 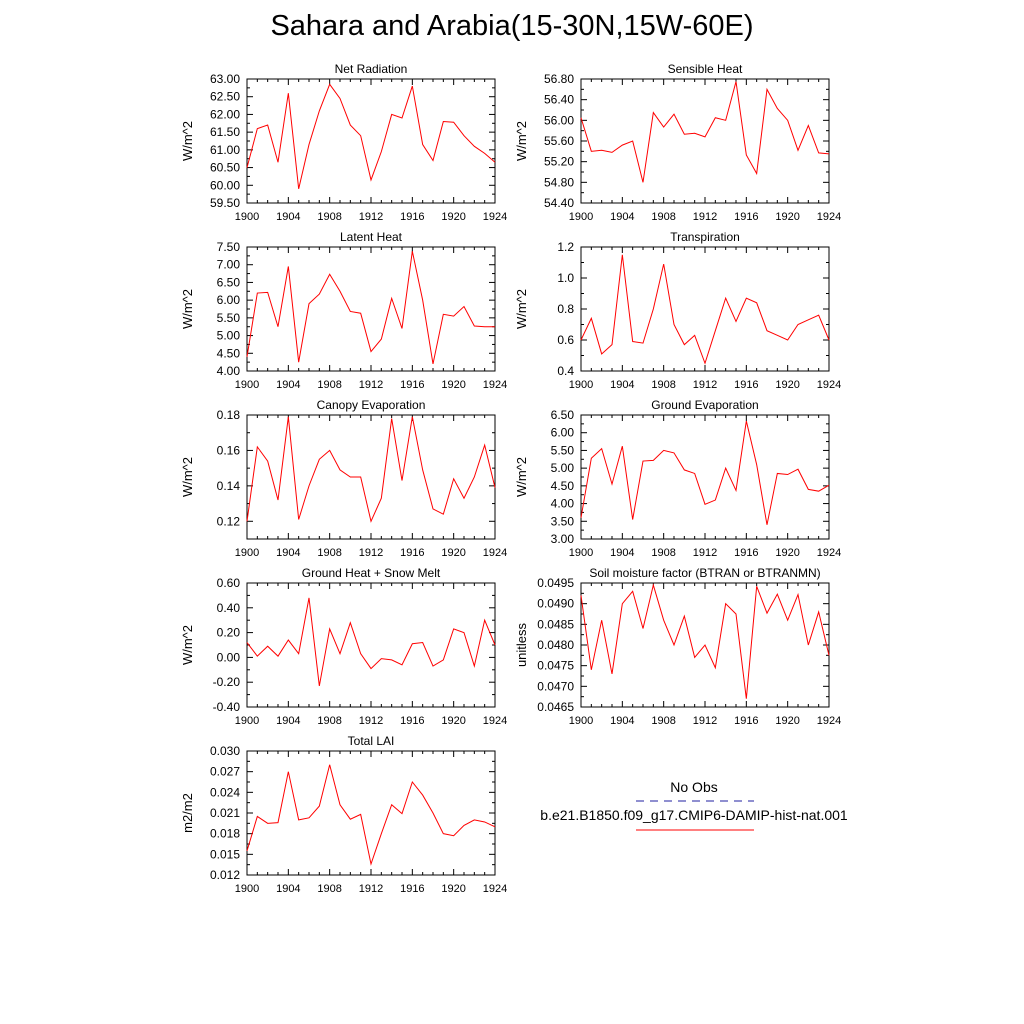 What do you see at coordinates (563, 486) in the screenshot?
I see `y-tick-label: 4.50` at bounding box center [563, 486].